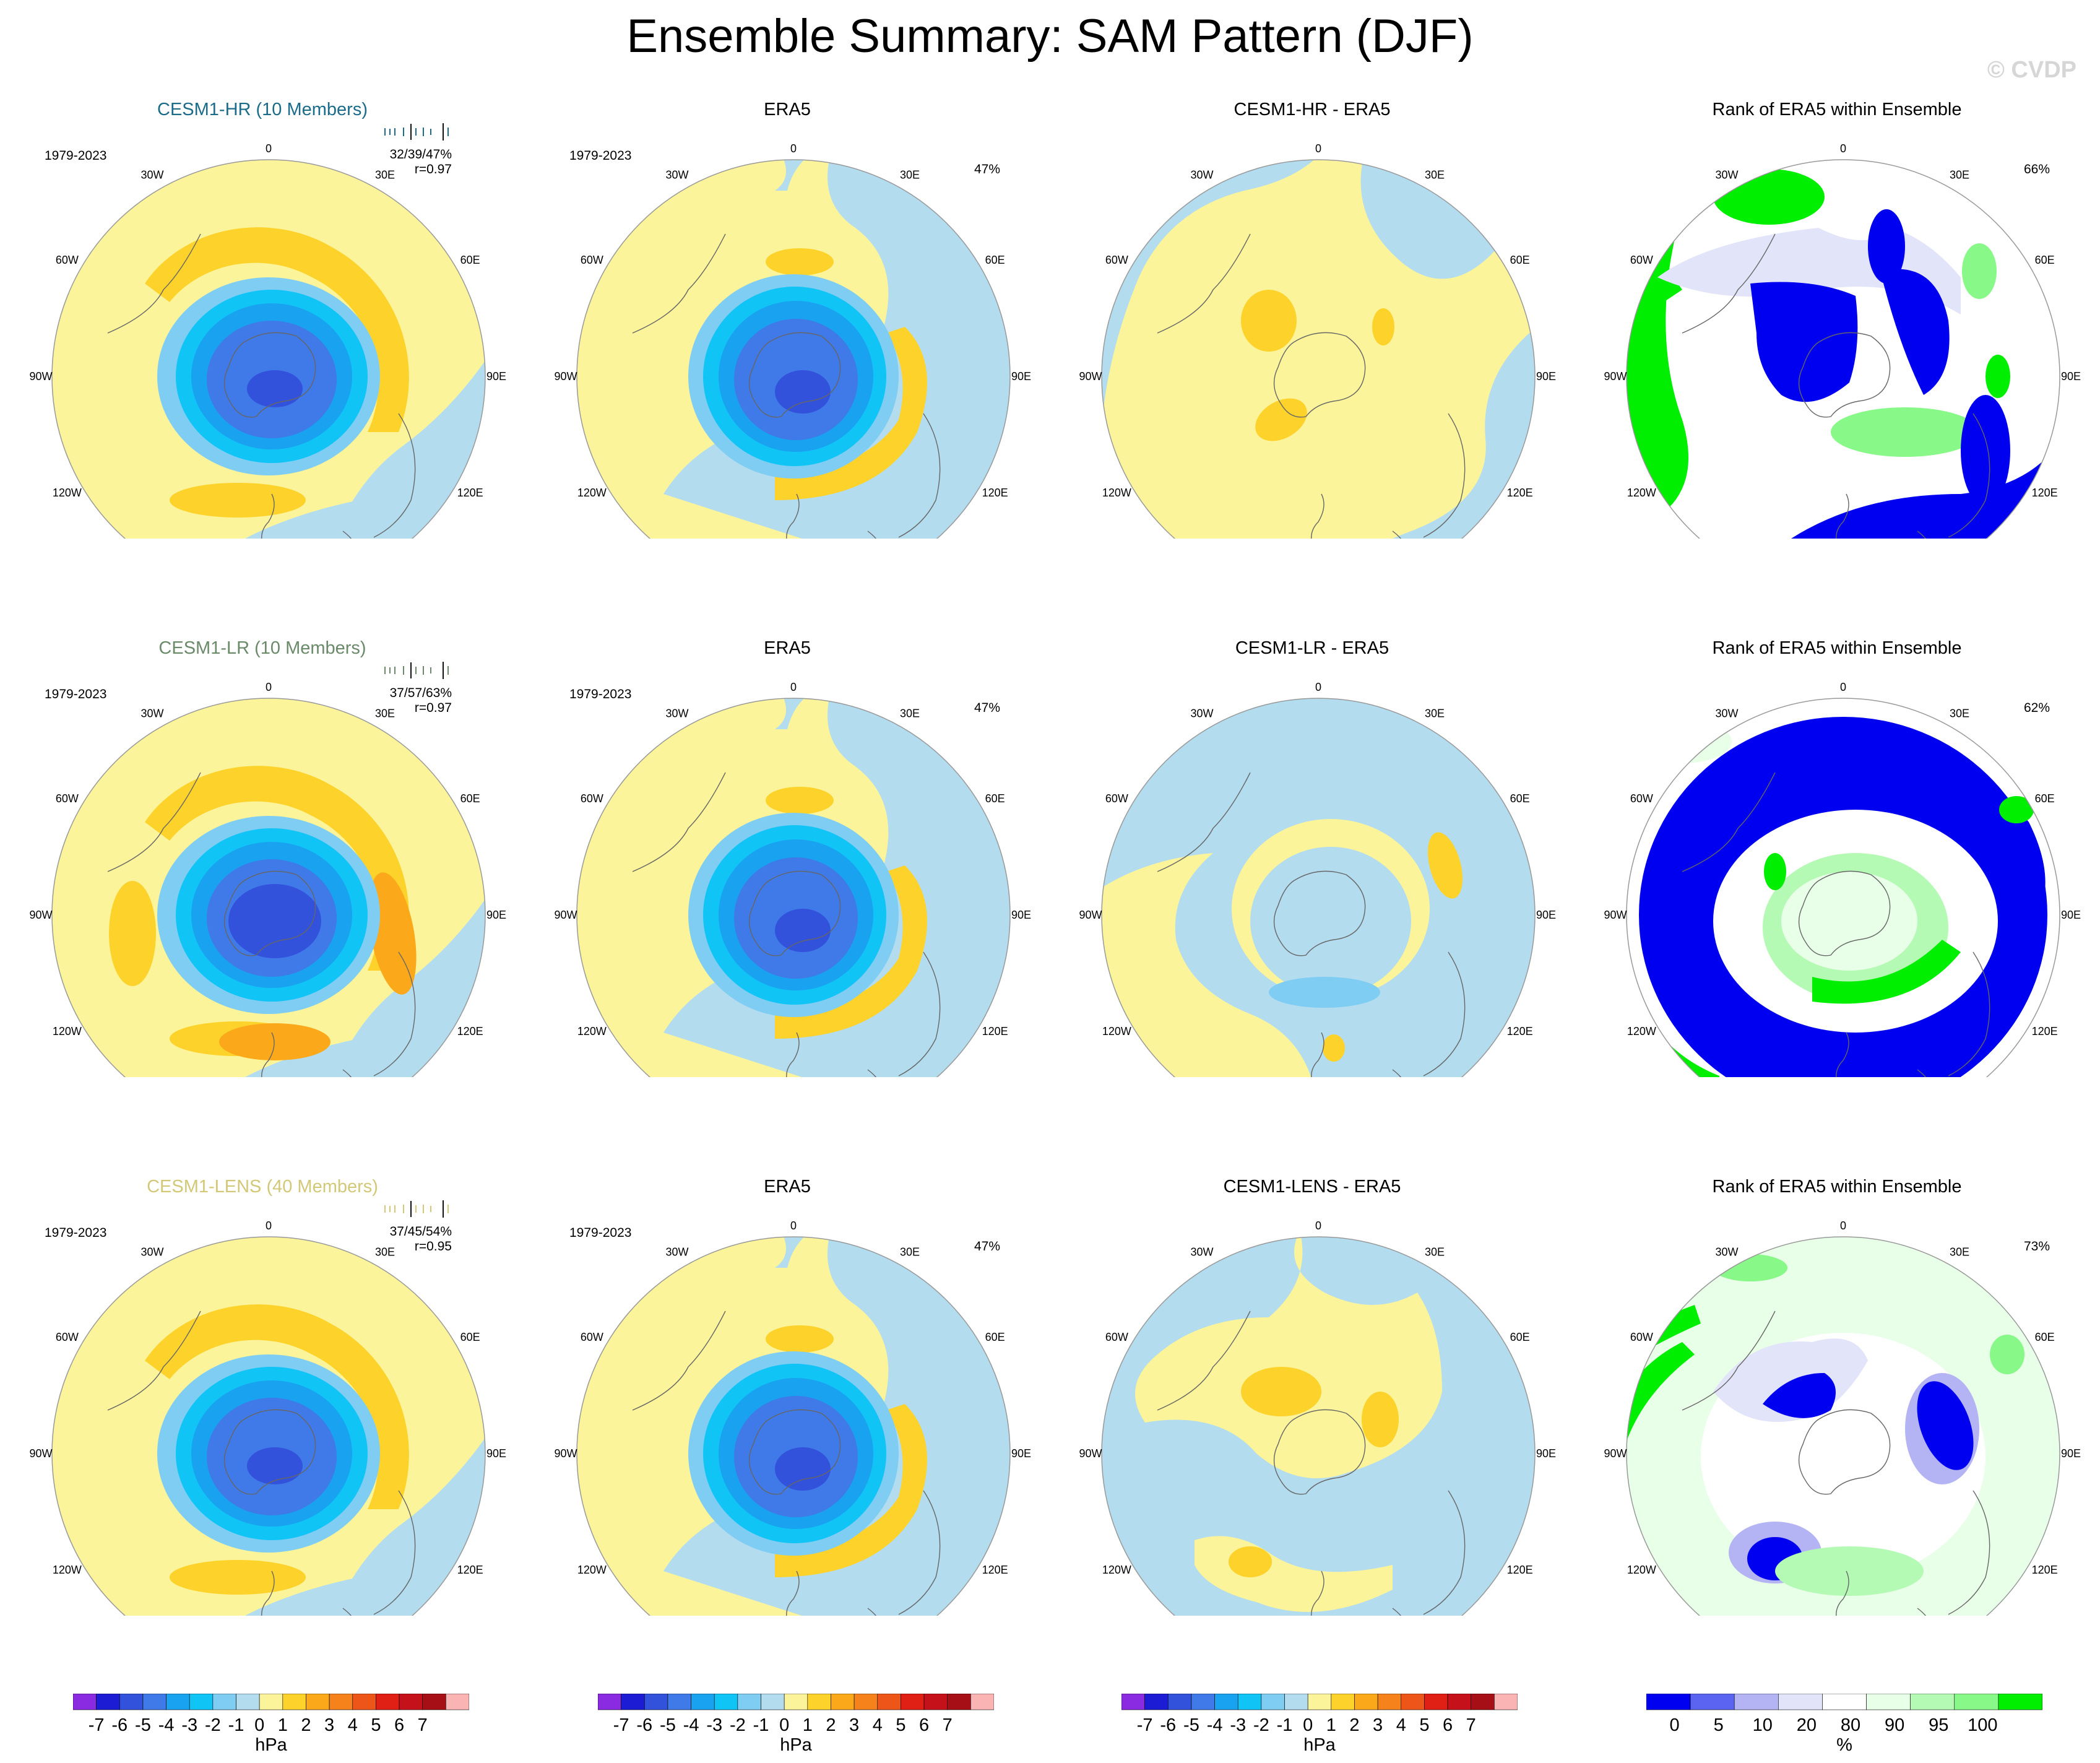  Describe the element at coordinates (271, 1726) in the screenshot. I see `colorbar-model: -7 -6 -5 -4 -3 -2 -1 0 1 2 3 4 5 6 7 hPa` at that location.